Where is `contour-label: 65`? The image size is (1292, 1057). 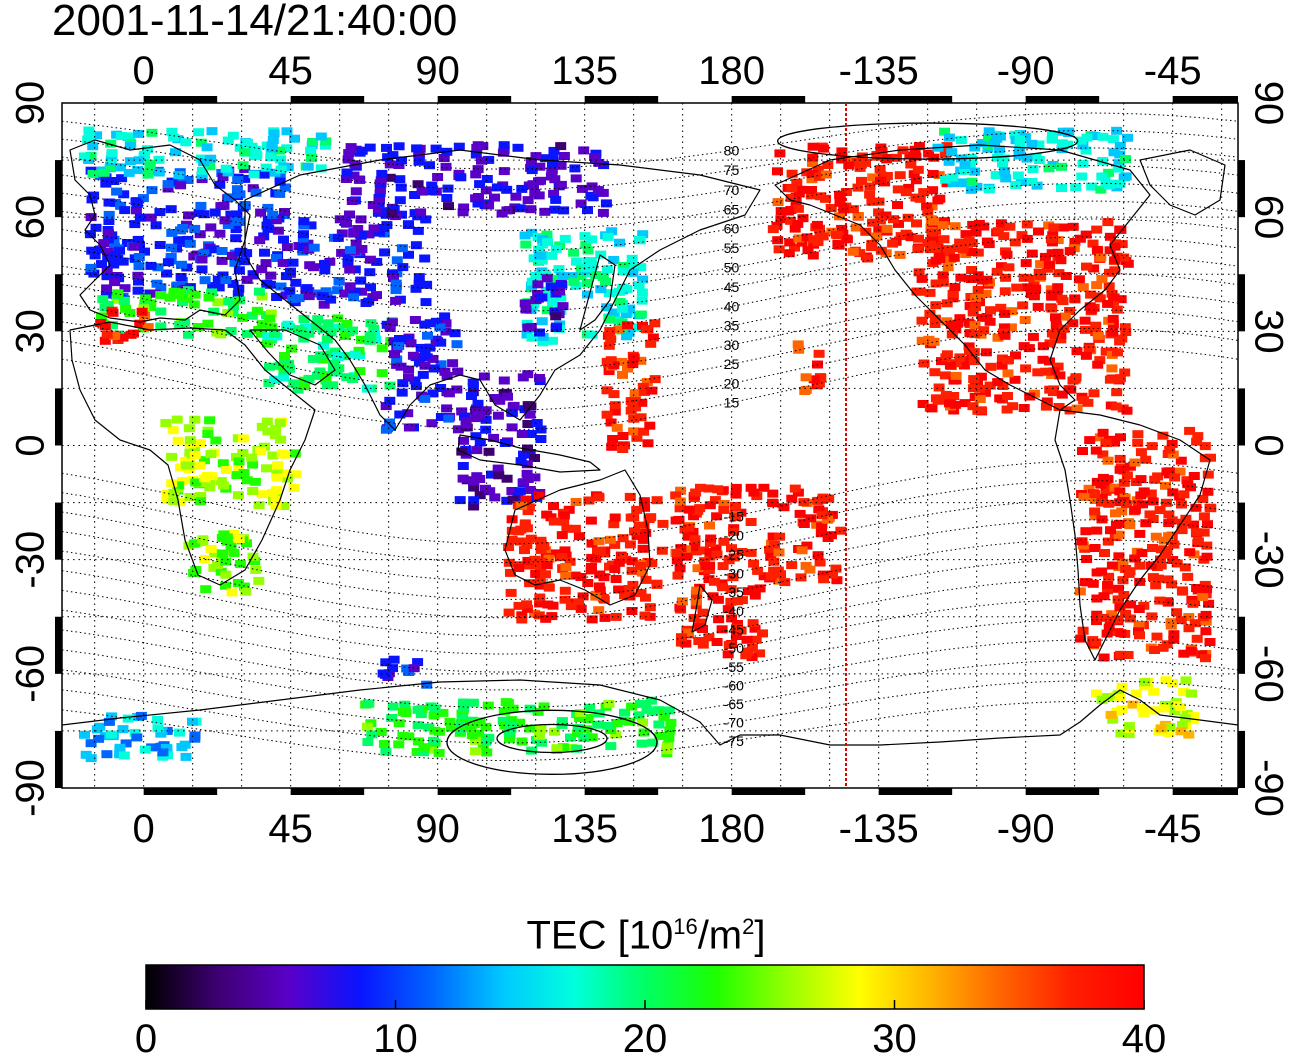
contour-label: 65 is located at coordinates (732, 209).